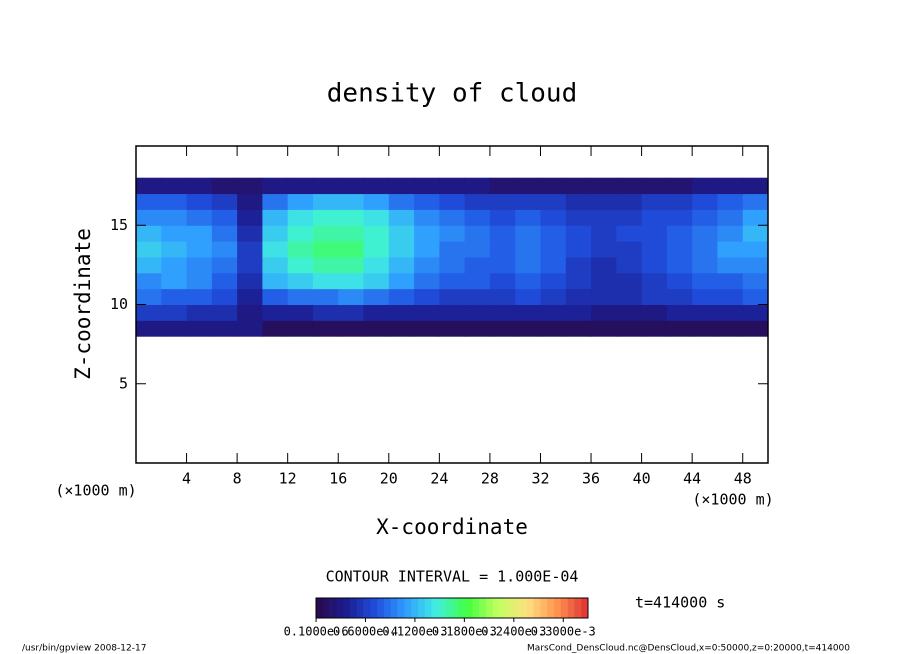  Describe the element at coordinates (338, 479) in the screenshot. I see `x-tick-label: 16` at that location.